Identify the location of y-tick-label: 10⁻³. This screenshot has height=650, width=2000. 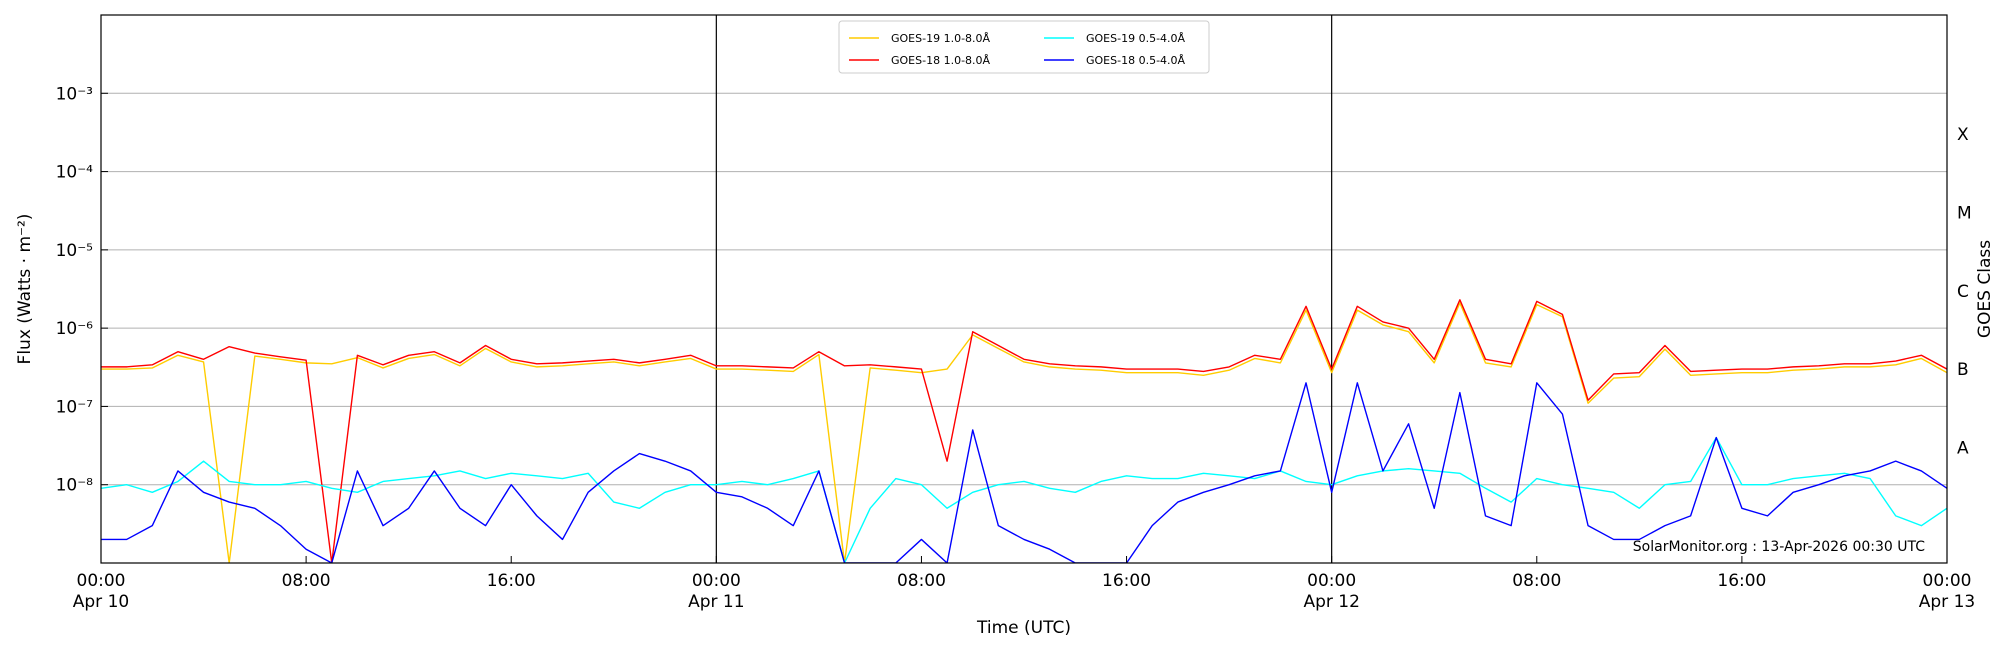
(74, 94).